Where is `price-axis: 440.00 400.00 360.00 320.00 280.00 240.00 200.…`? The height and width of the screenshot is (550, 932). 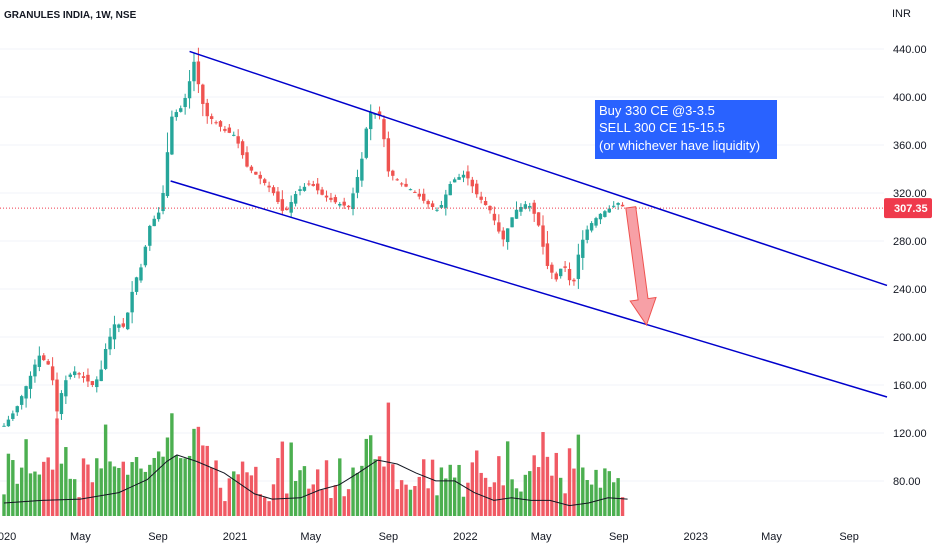
price-axis: 440.00 400.00 360.00 320.00 280.00 240.00 200.… is located at coordinates (910, 266).